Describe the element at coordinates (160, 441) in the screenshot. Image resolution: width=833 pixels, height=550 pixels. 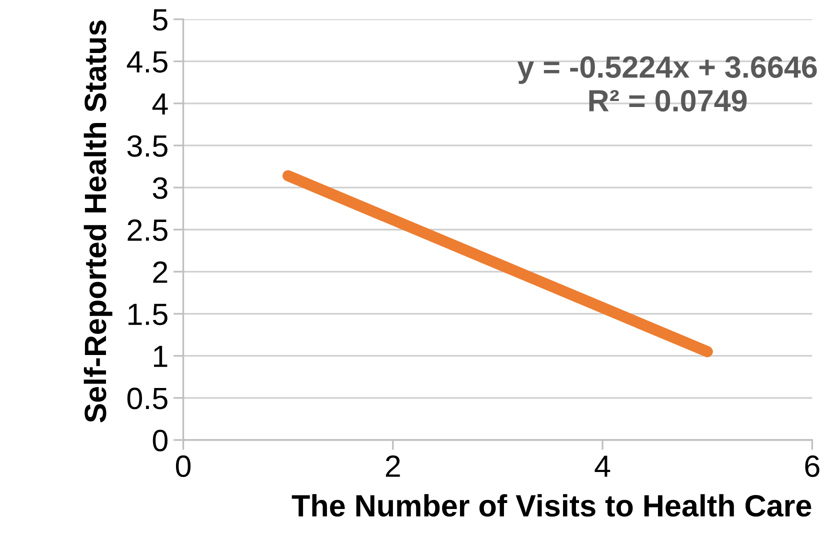
I see `y-tick-label: 0` at that location.